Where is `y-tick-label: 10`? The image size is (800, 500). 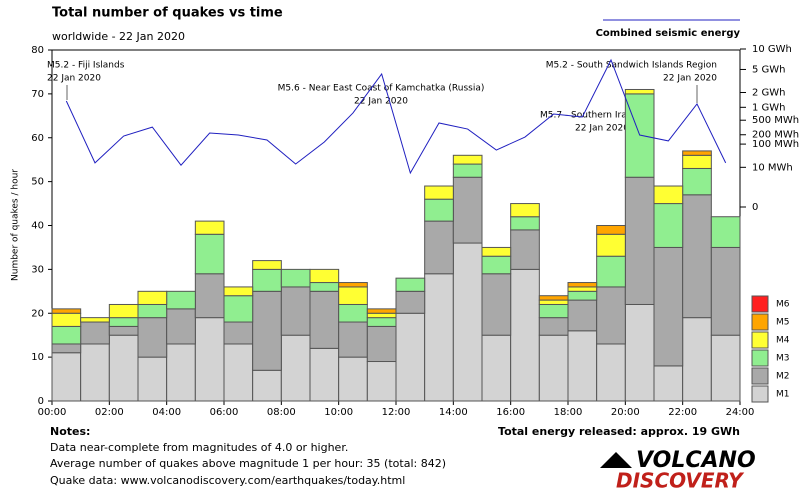
y-tick-label: 10 is located at coordinates (37, 357).